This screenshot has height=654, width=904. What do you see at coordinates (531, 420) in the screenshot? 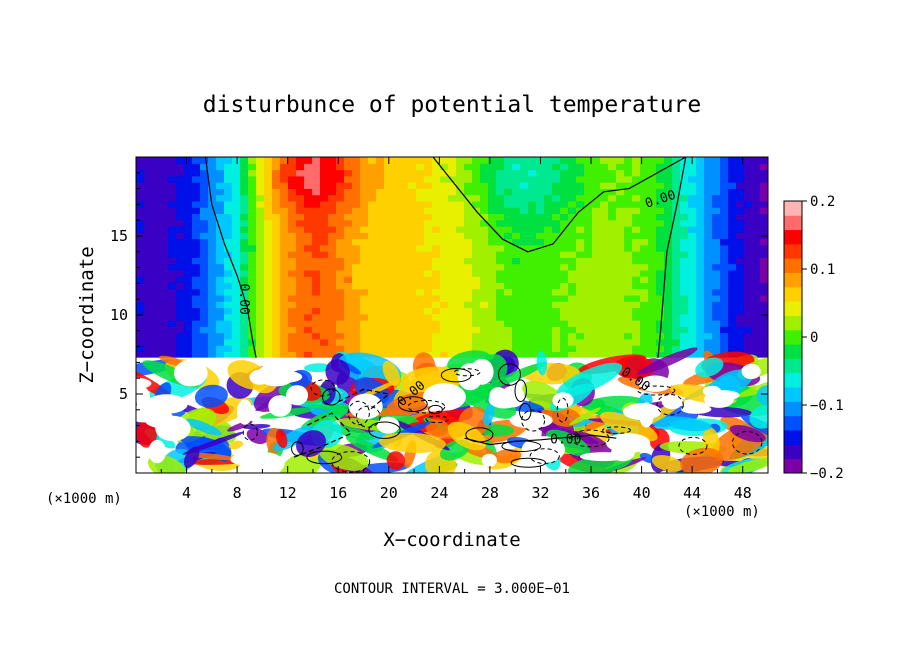
I see `eddy-core` at bounding box center [531, 420].